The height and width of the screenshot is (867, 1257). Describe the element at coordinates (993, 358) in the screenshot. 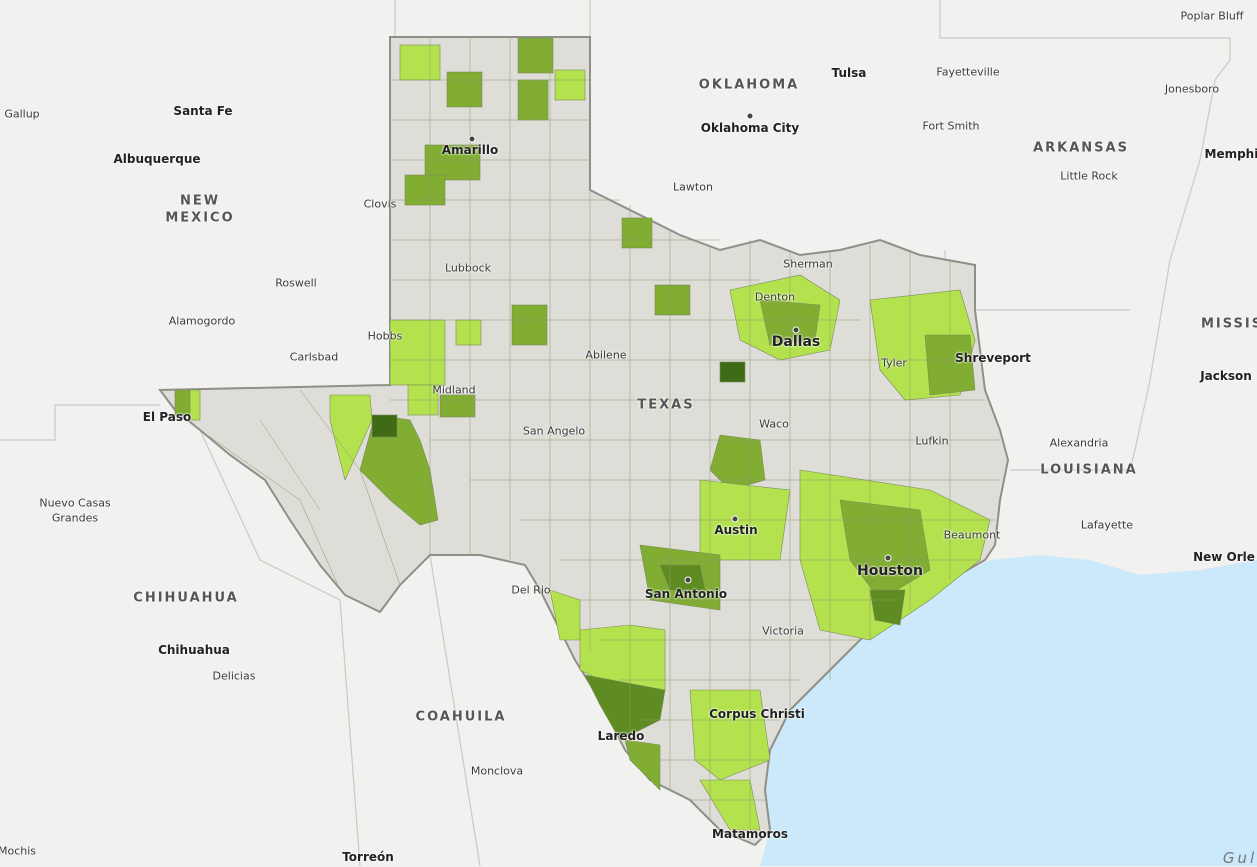

I see `label-shreveport: Shreveport` at that location.